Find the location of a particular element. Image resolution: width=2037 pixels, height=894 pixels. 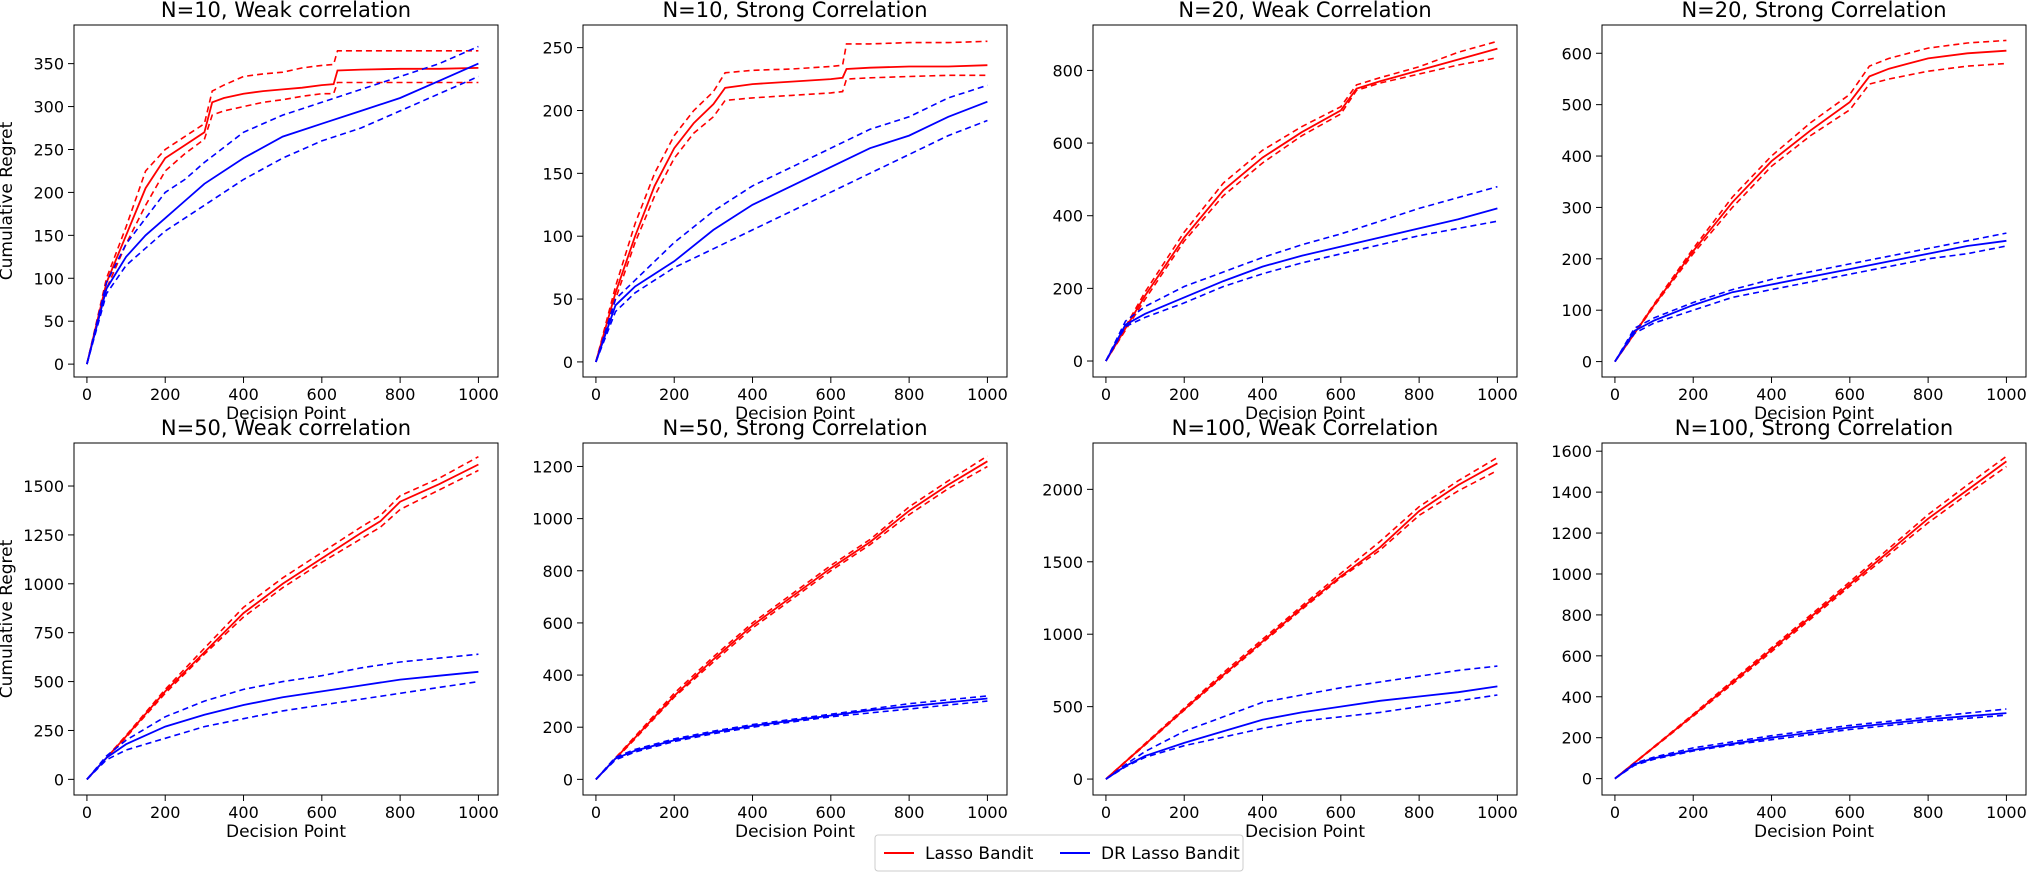

y-tick-label: 350 is located at coordinates (48, 64).